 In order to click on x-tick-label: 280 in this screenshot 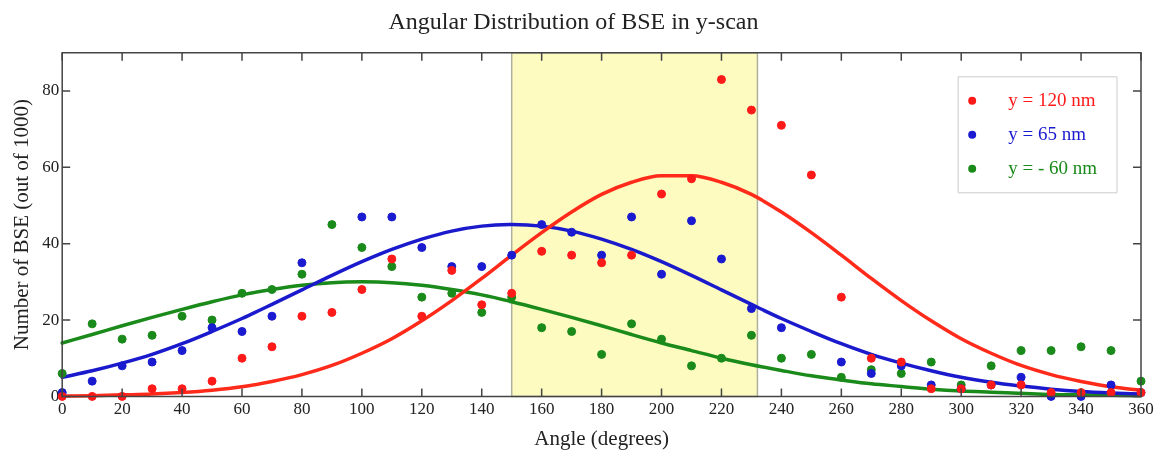, I will do `click(901, 409)`.